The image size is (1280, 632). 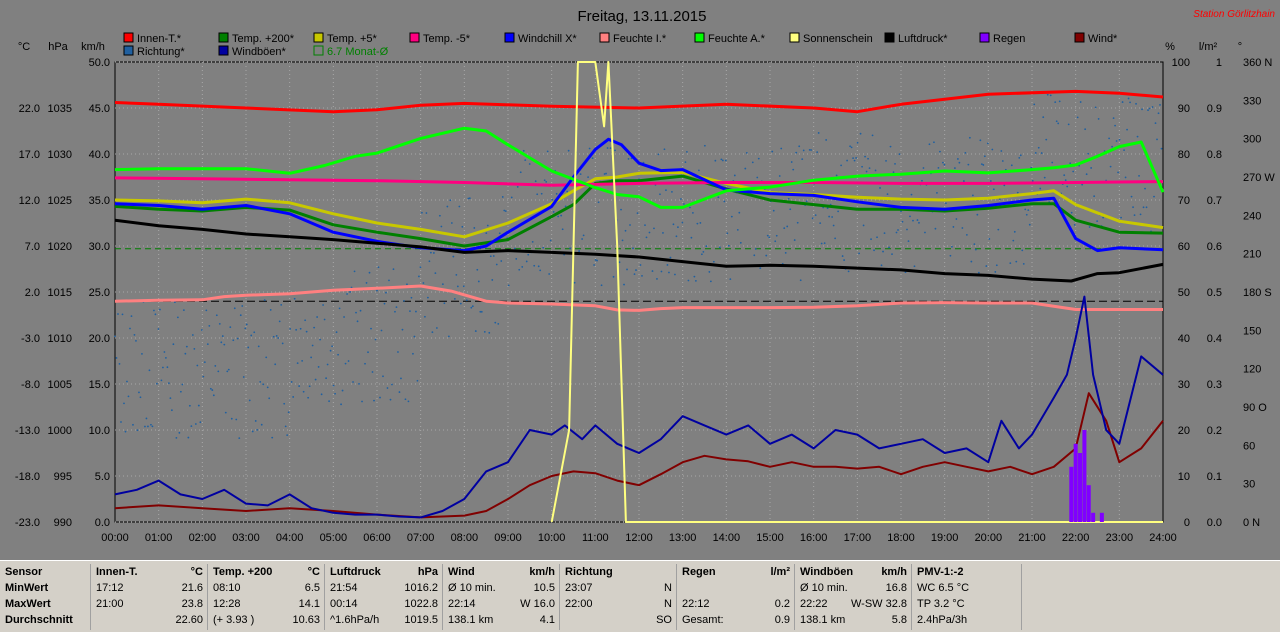 What do you see at coordinates (312, 588) in the screenshot?
I see `temp-min-value: 6.5` at bounding box center [312, 588].